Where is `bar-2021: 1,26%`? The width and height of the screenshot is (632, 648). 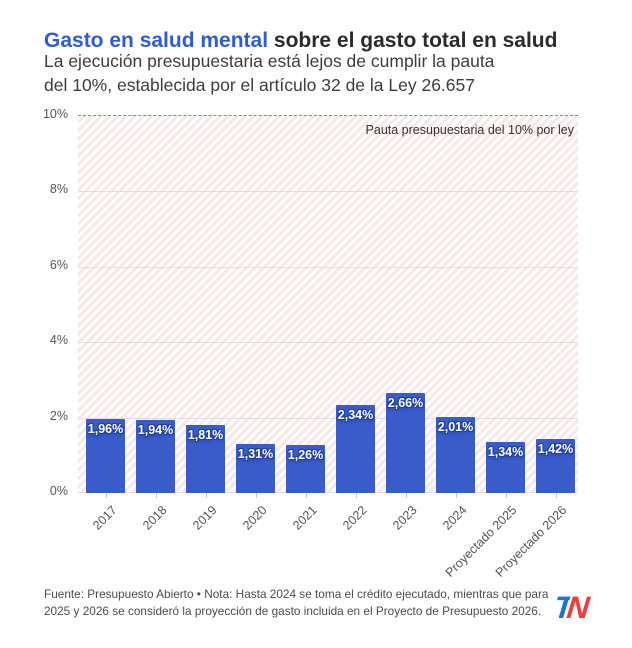
bar-2021: 1,26% is located at coordinates (305, 469).